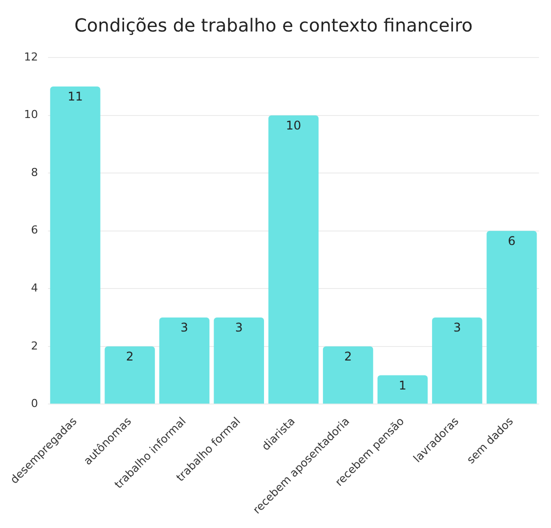 The width and height of the screenshot is (551, 528). Describe the element at coordinates (34, 230) in the screenshot. I see `y-tick-label: 6` at that location.